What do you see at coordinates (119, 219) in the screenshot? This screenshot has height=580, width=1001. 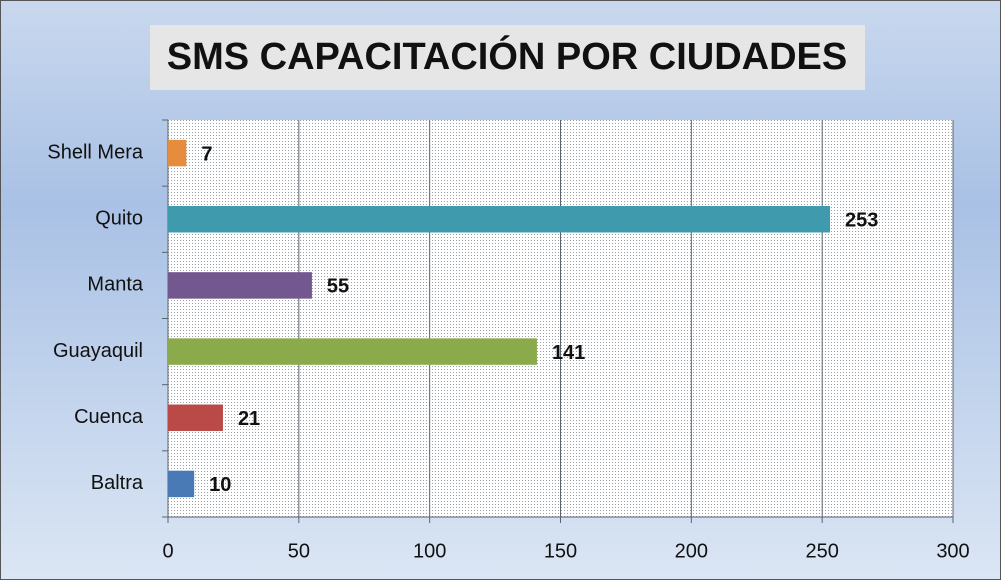 I see `y-tick-label: Quito` at bounding box center [119, 219].